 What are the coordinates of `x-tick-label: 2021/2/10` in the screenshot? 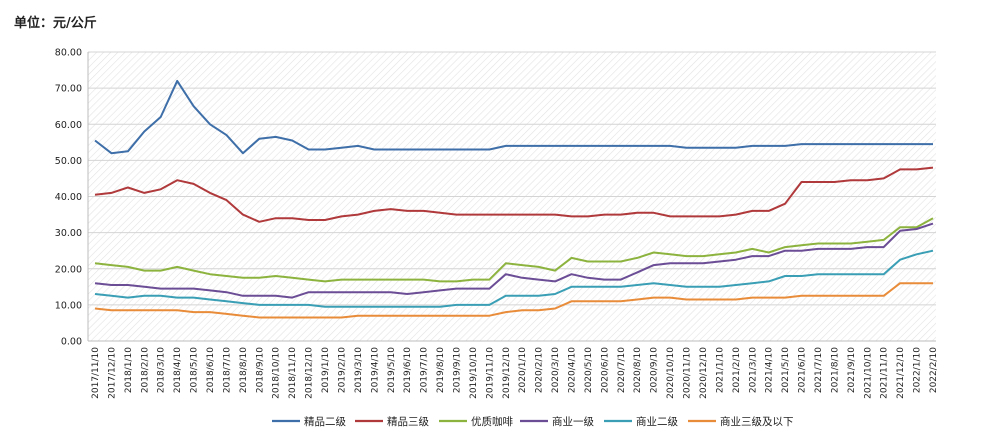 It's located at (737, 370).